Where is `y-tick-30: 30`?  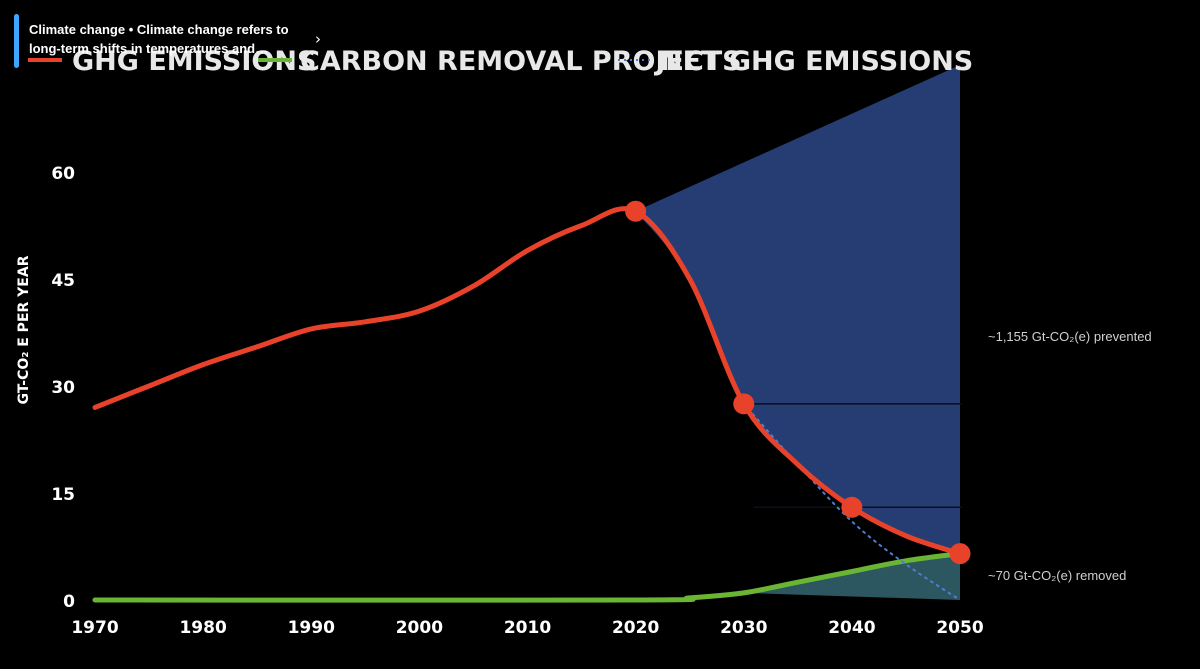 y-tick-30: 30 is located at coordinates (63, 388).